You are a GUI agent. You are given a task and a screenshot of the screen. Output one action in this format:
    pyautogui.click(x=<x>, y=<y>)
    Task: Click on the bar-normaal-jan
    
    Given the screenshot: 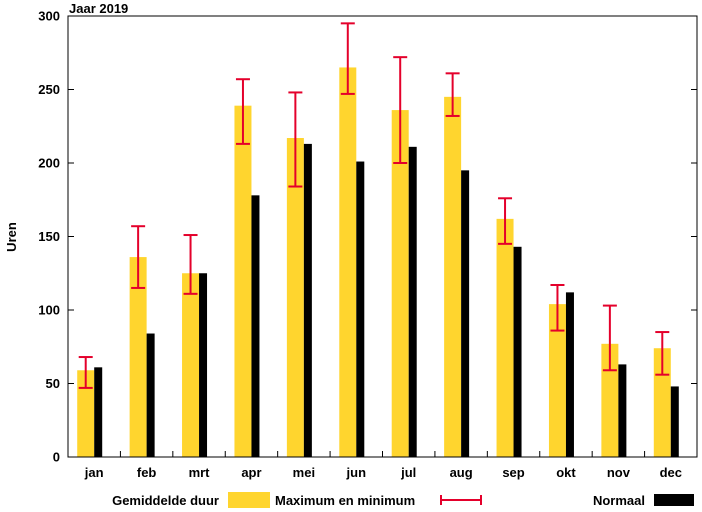 What is the action you would take?
    pyautogui.click(x=98, y=412)
    